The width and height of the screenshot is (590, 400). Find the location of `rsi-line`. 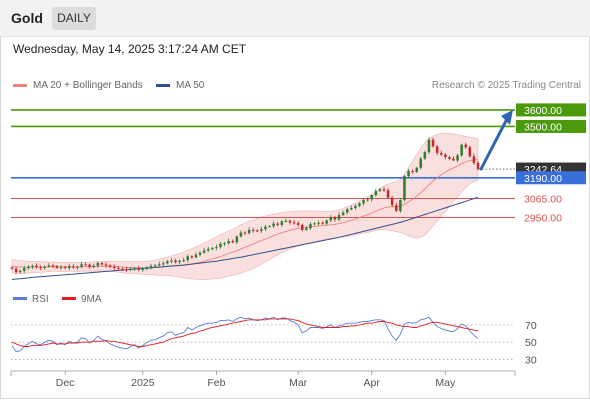

rsi-line is located at coordinates (245, 334).